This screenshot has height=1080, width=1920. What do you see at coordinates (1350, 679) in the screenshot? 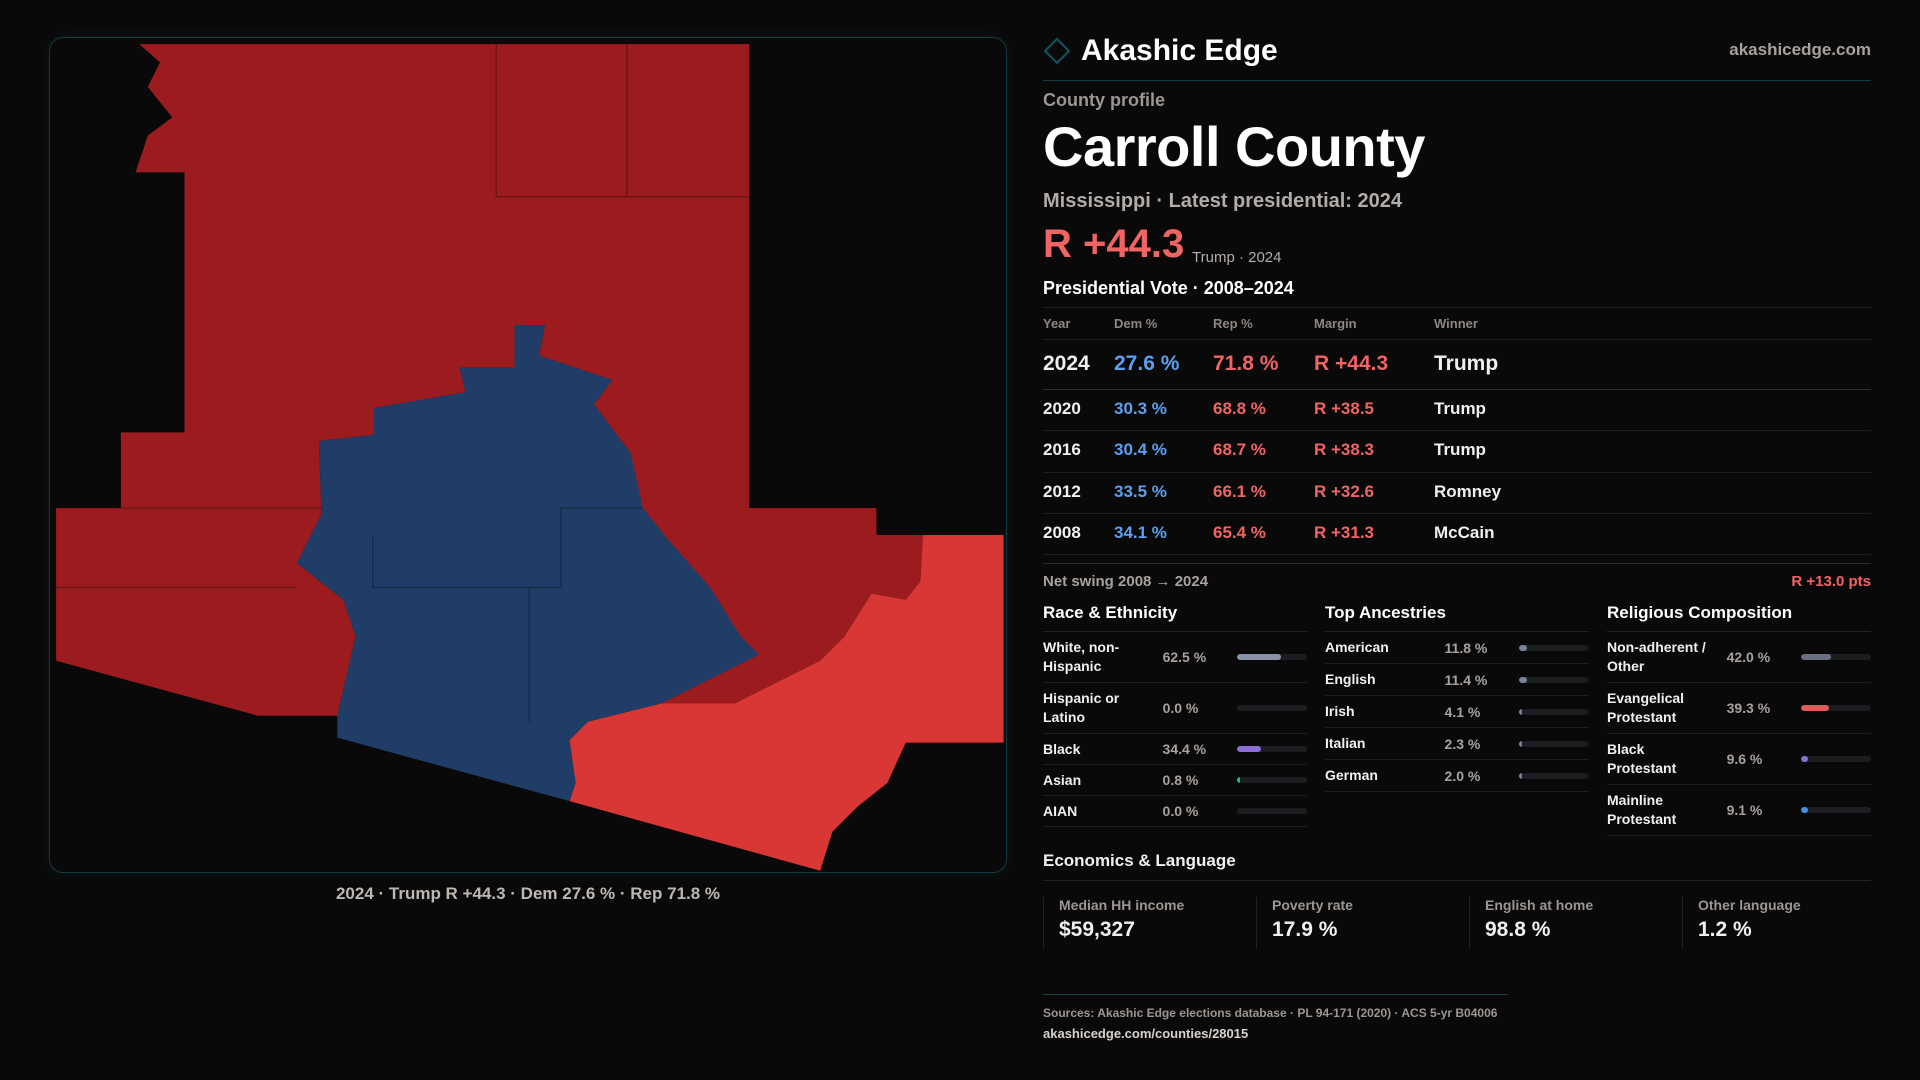
I see `row-label: English` at bounding box center [1350, 679].